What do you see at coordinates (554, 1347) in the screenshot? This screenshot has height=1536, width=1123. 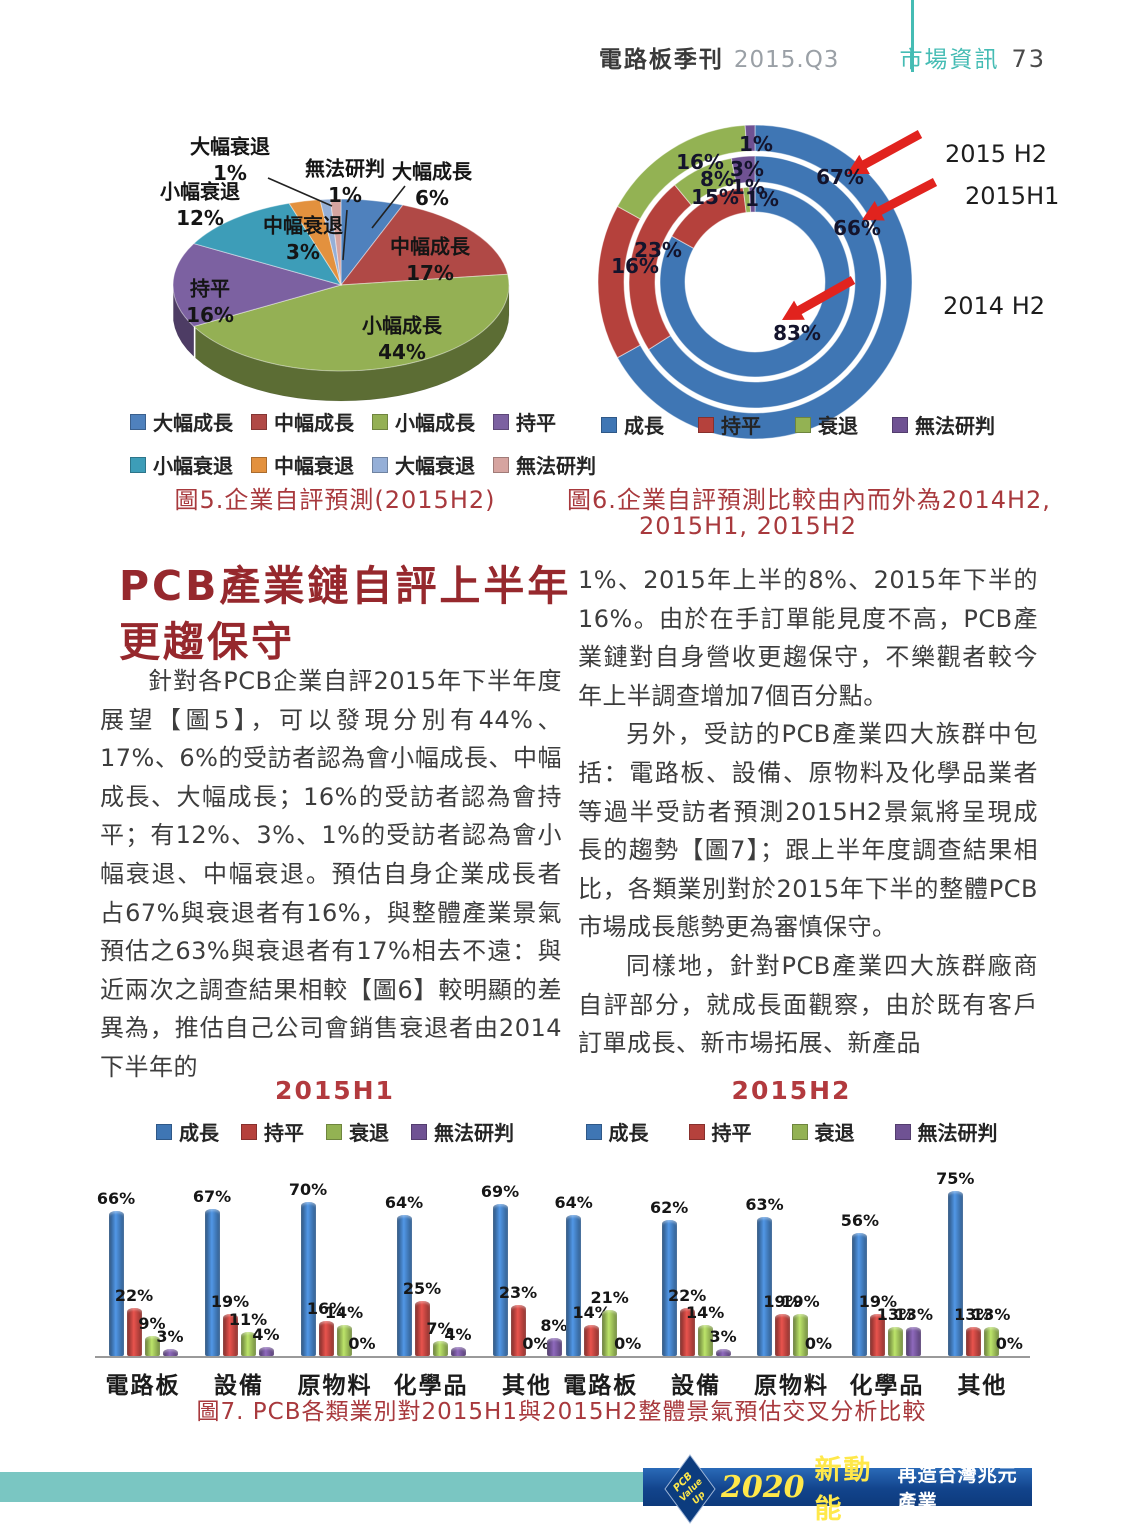 I see `bar-其他-無法研判` at bounding box center [554, 1347].